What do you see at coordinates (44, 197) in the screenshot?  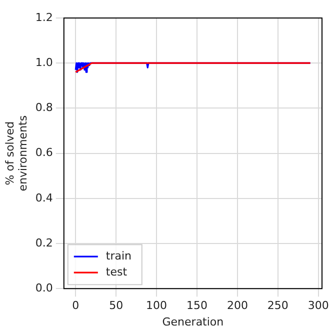 I see `y-tick-label: 0.4` at bounding box center [44, 197].